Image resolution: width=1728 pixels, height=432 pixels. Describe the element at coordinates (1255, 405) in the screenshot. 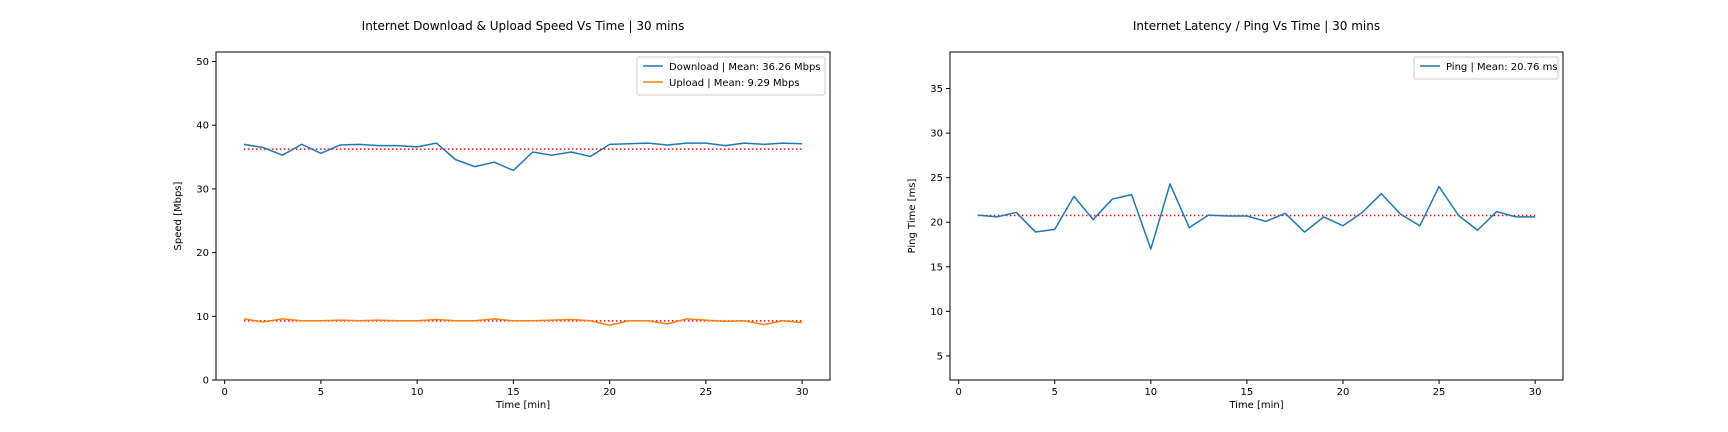

I see `chart-1-xlabel: Time [min]` at that location.